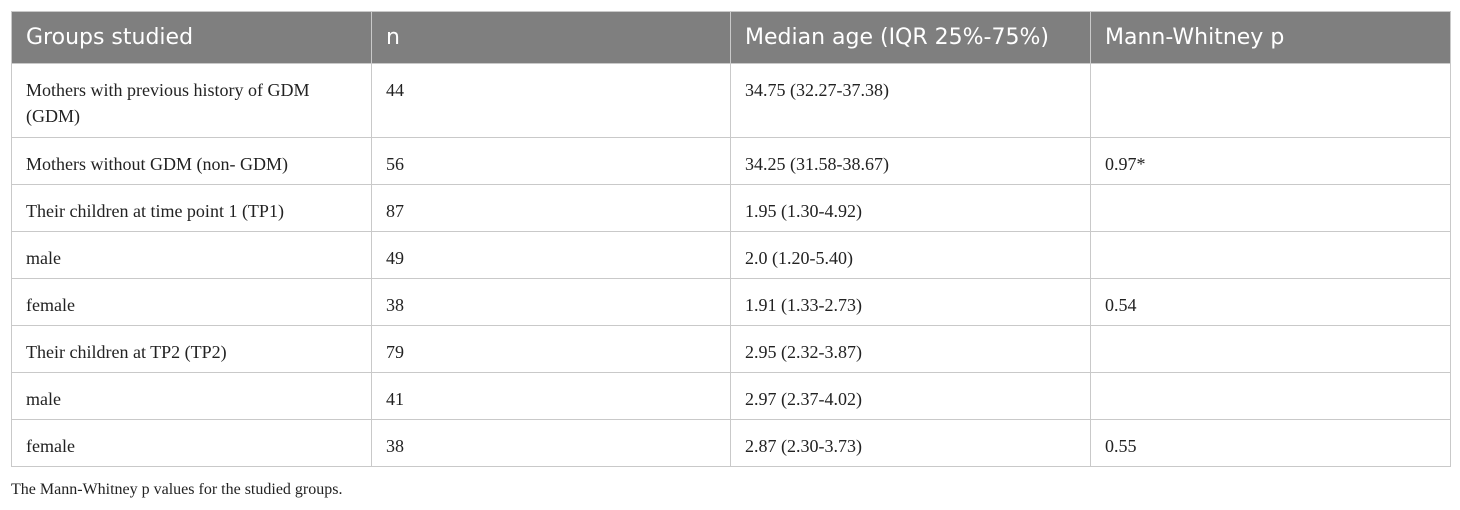  I want to click on table-cell: 0.55, so click(1270, 443).